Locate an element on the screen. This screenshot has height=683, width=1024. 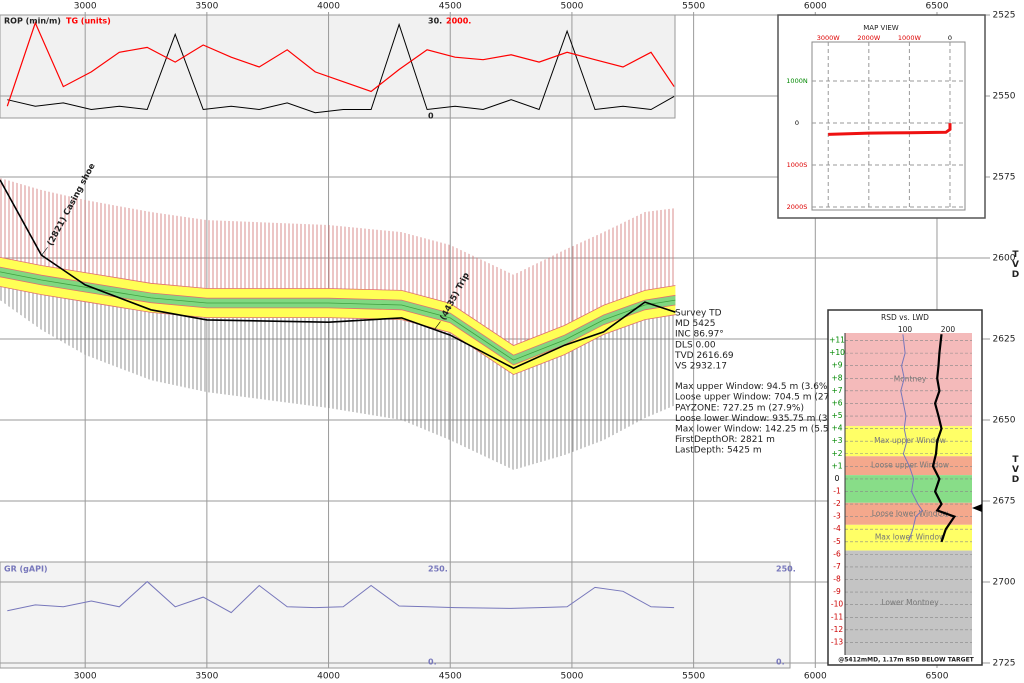
info-line: TVD 2616.69 is located at coordinates (704, 356).